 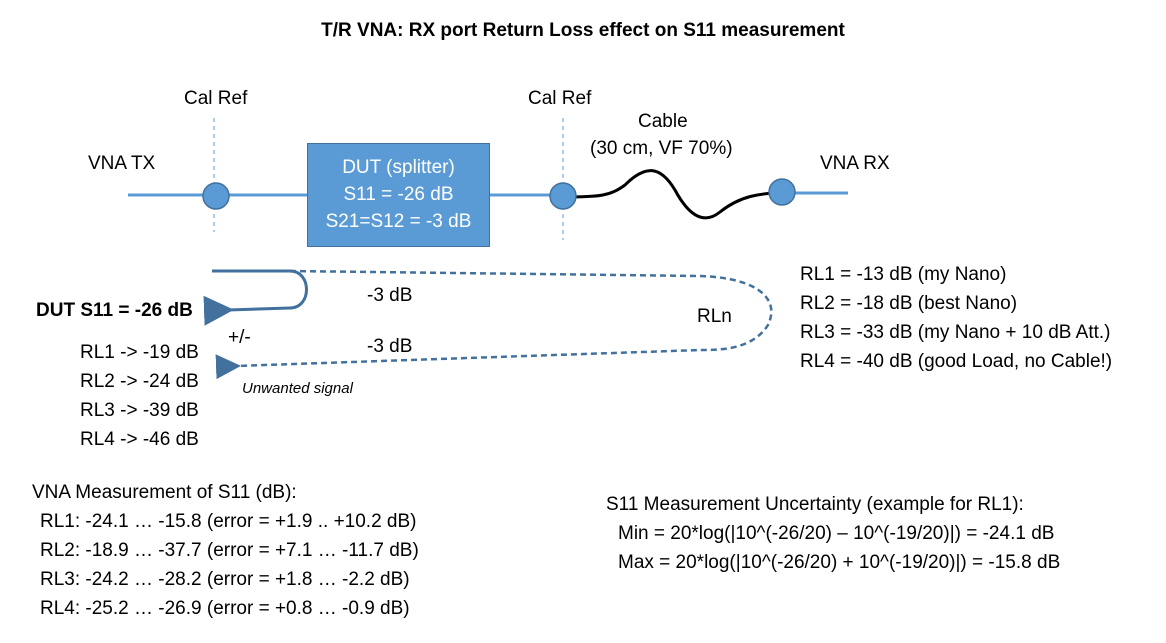 What do you see at coordinates (909, 303) in the screenshot?
I see `rl-definition-item: RL2 = -18 dB (best Nano)` at bounding box center [909, 303].